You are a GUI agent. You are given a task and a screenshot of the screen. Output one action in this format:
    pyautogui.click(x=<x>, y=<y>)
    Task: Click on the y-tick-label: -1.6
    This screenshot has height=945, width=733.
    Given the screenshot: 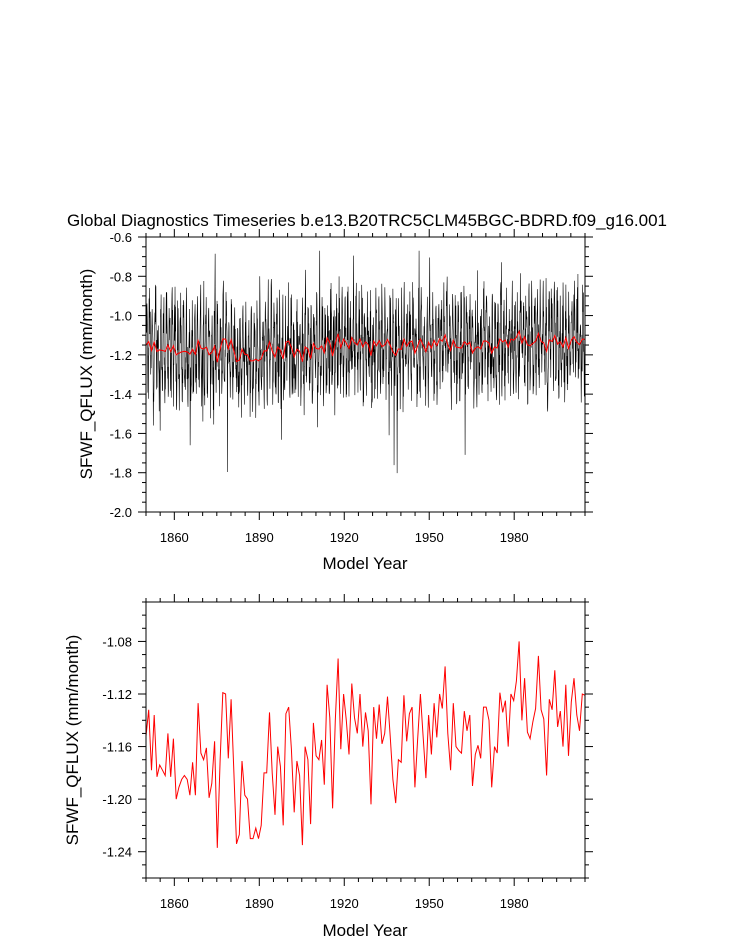 What is the action you would take?
    pyautogui.click(x=121, y=433)
    